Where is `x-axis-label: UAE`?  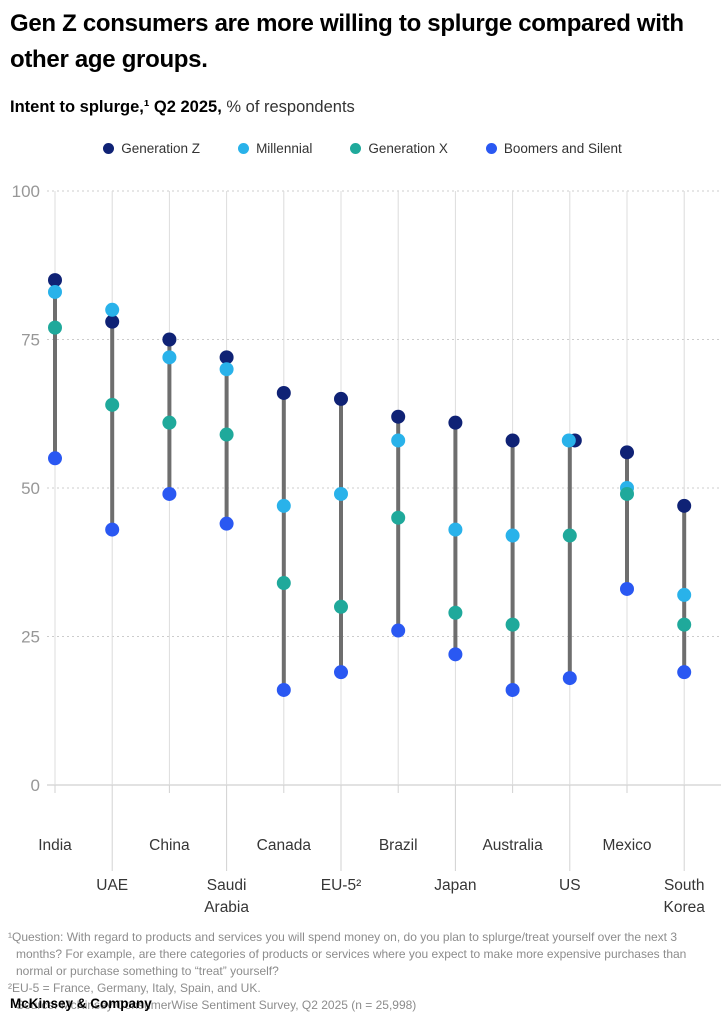 x-axis-label: UAE is located at coordinates (112, 885).